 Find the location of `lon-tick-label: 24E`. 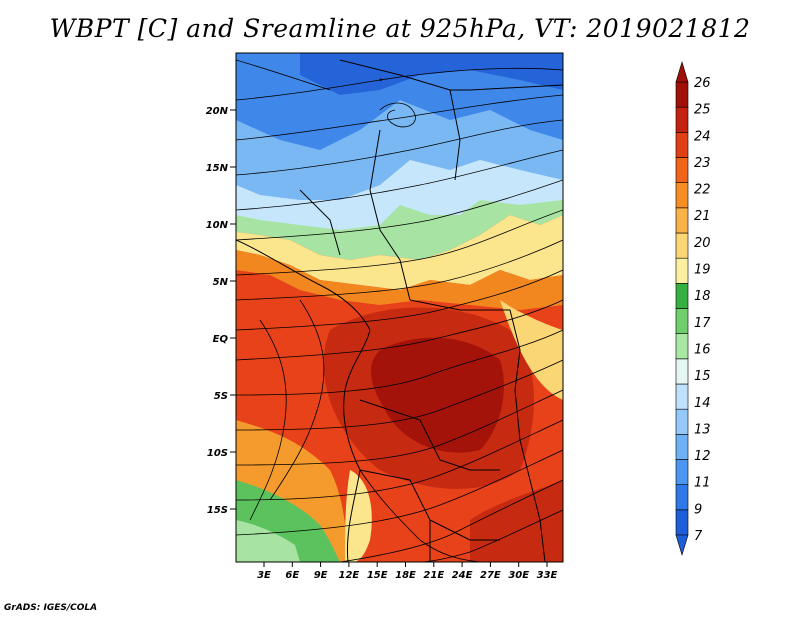

lon-tick-label: 24E is located at coordinates (462, 575).